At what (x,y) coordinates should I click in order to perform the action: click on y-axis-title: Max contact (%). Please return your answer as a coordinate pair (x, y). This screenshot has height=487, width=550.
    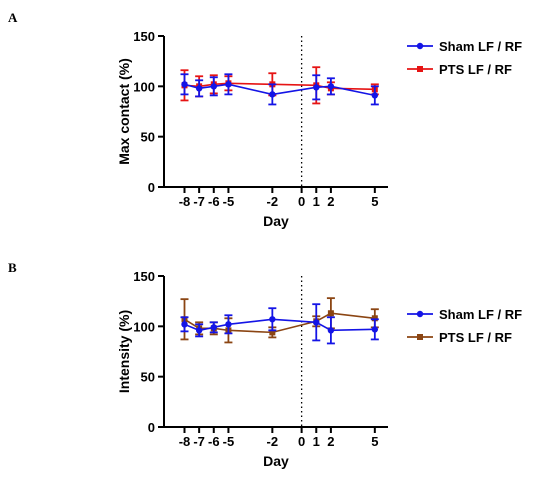
    Looking at the image, I should click on (124, 111).